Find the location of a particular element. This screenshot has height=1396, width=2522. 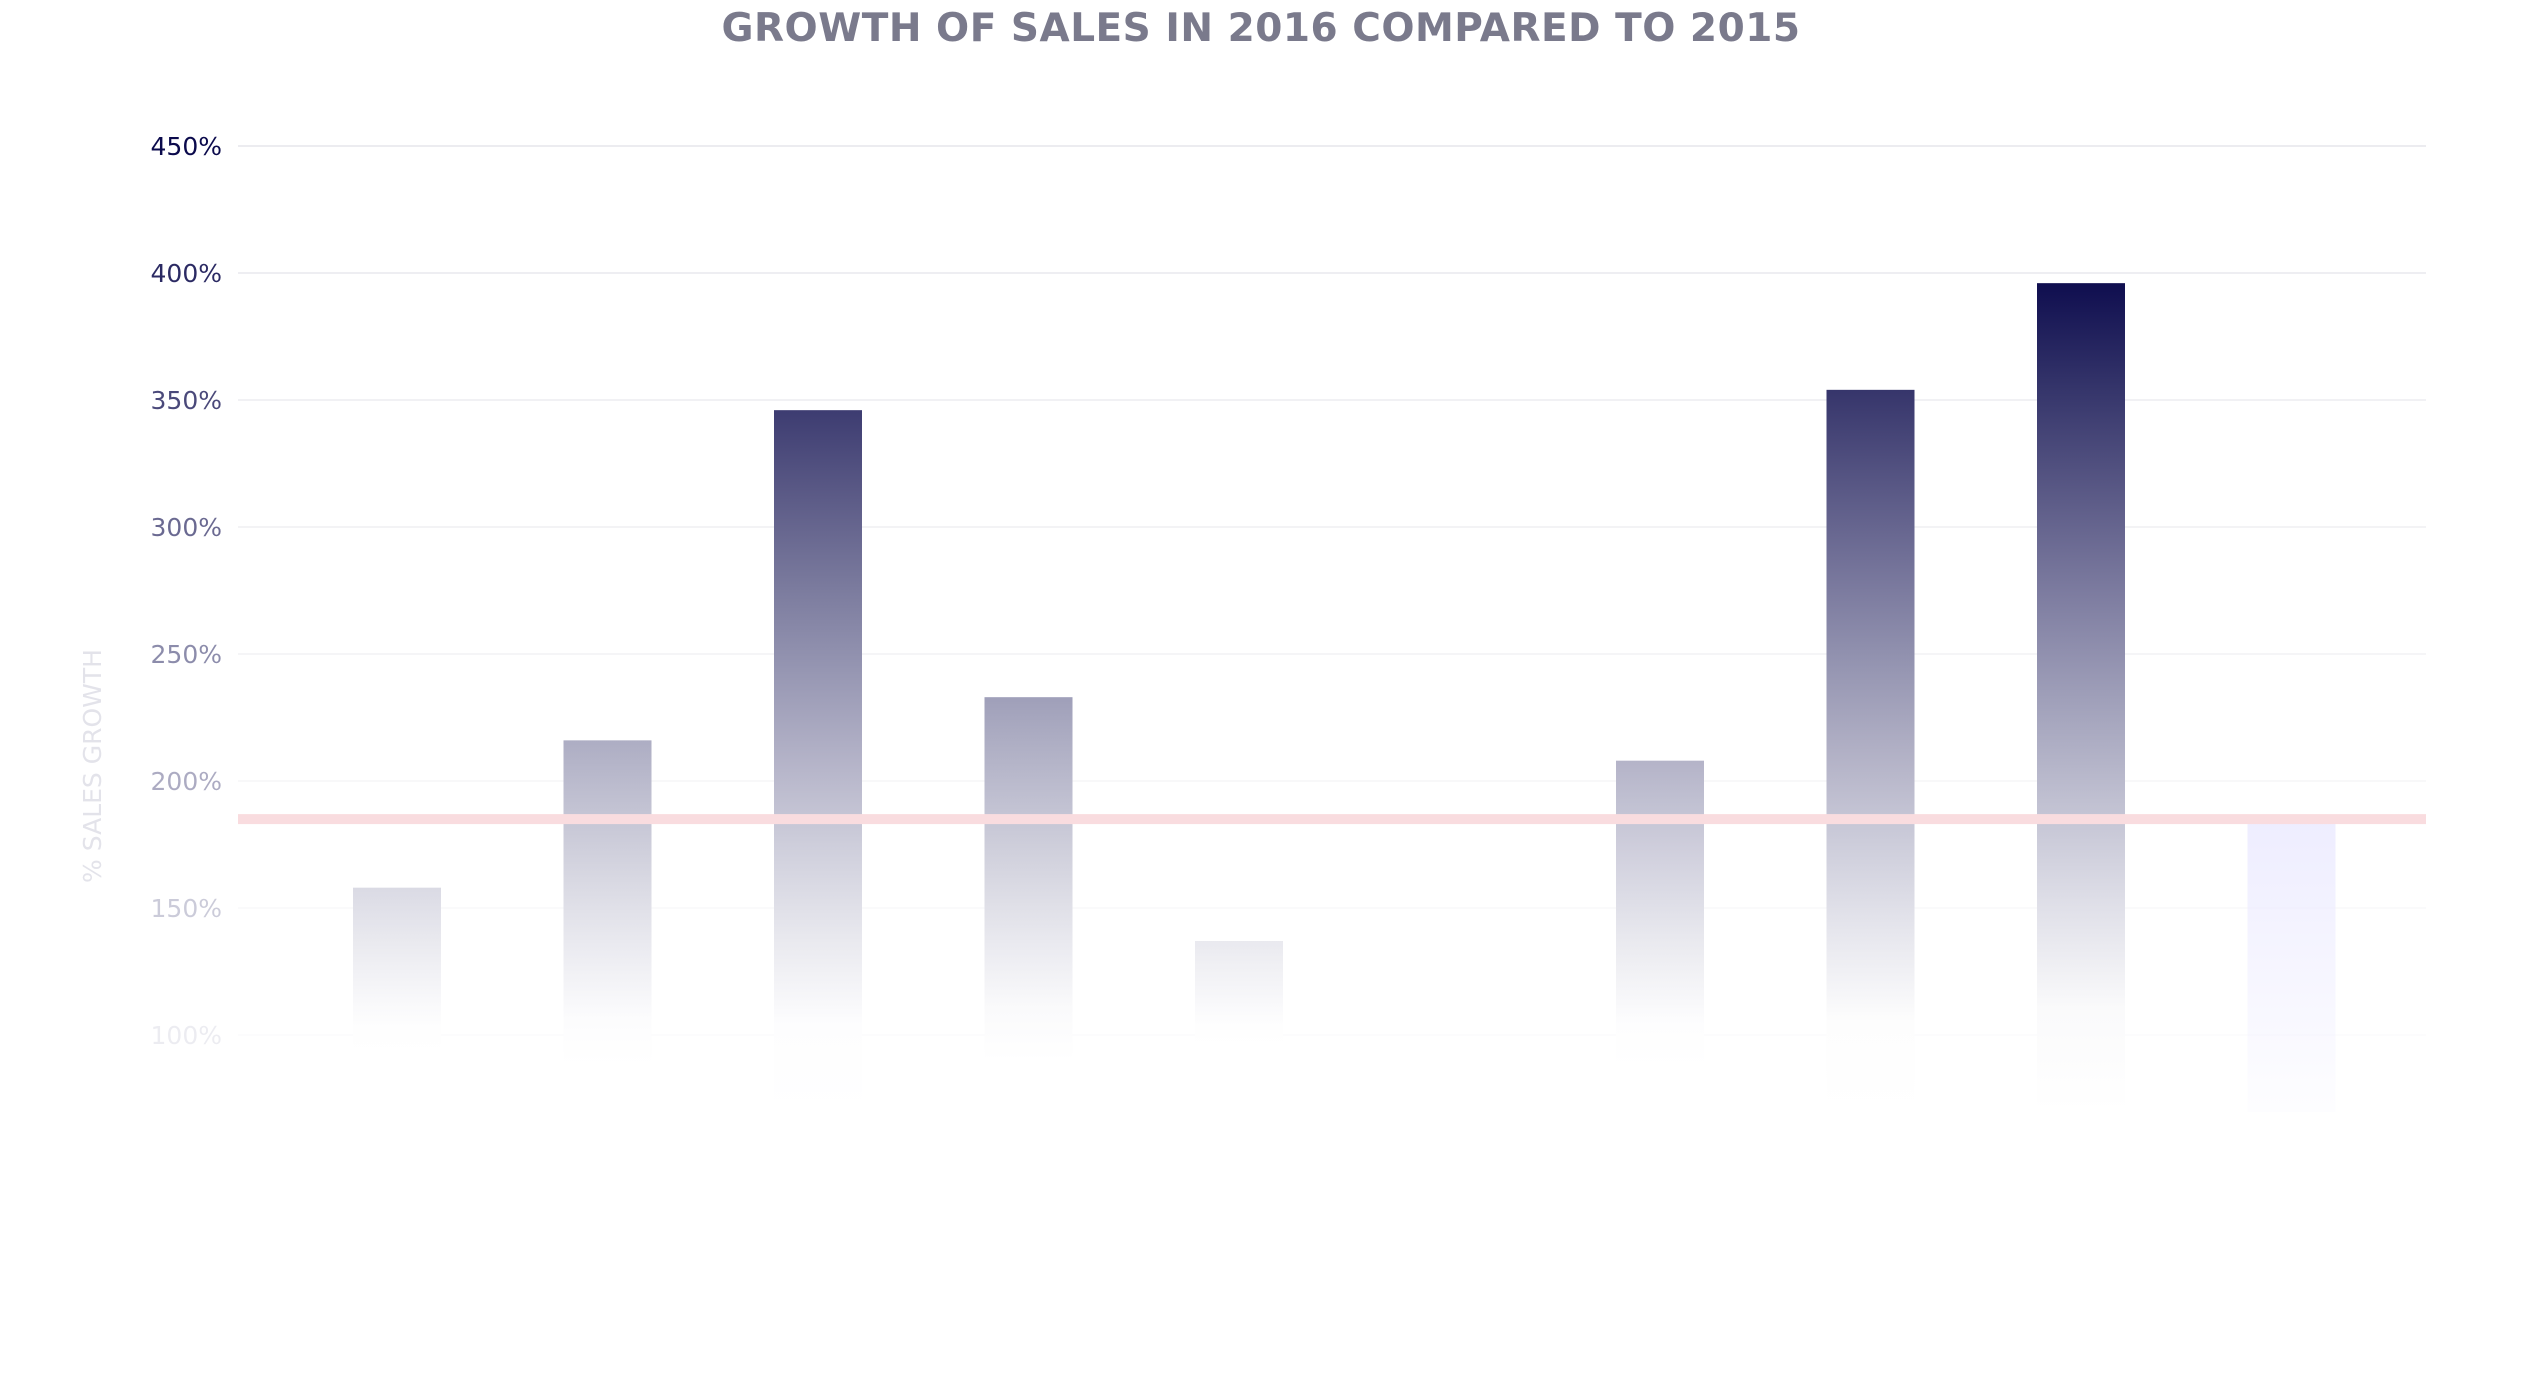

y-tick-label: 150% is located at coordinates (186, 908).